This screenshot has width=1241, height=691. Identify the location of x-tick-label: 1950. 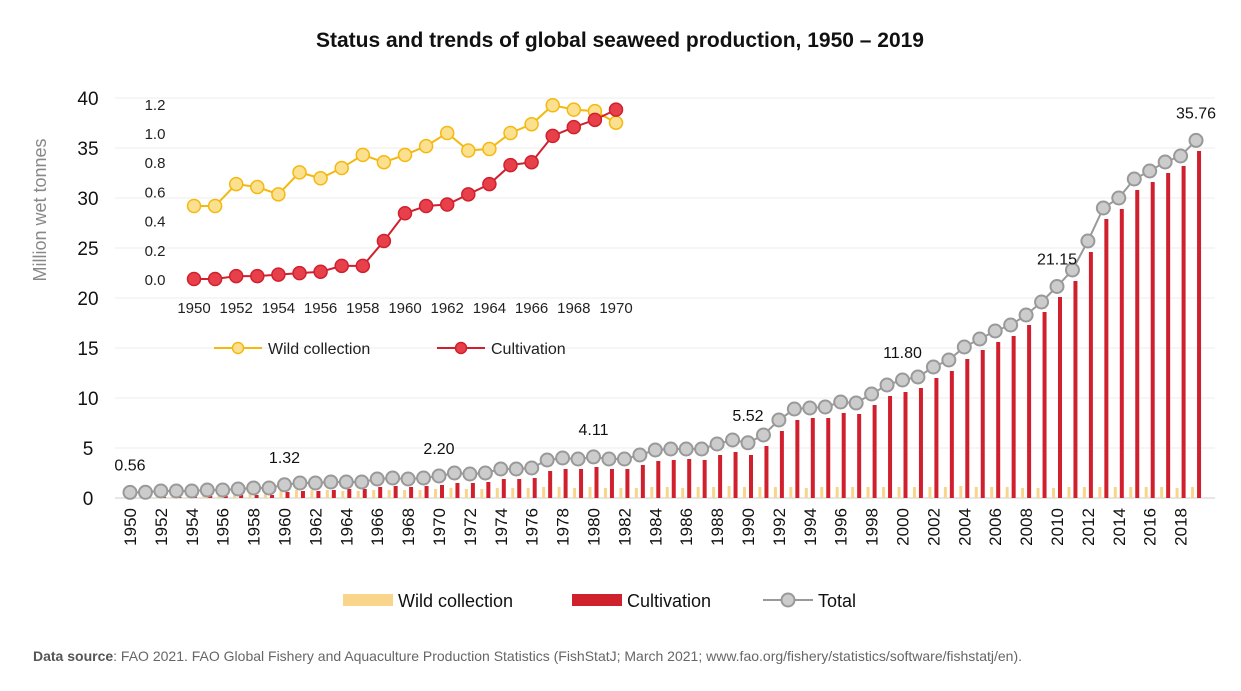
(130, 527).